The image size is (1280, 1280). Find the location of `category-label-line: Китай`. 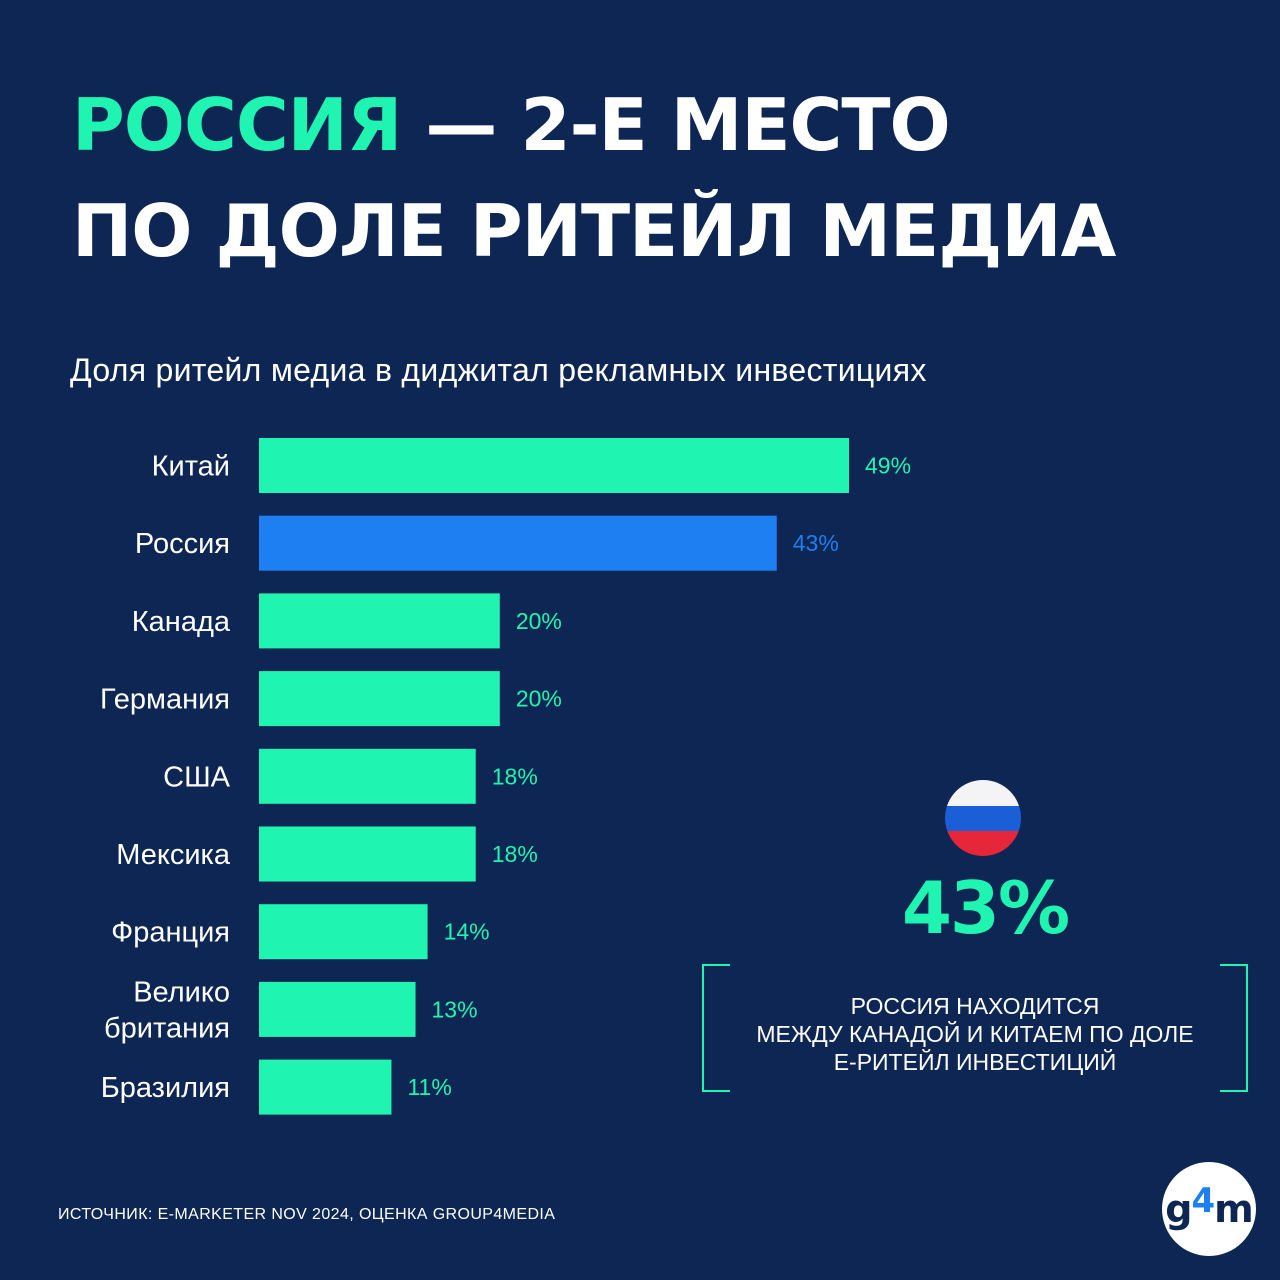

category-label-line: Китай is located at coordinates (191, 467).